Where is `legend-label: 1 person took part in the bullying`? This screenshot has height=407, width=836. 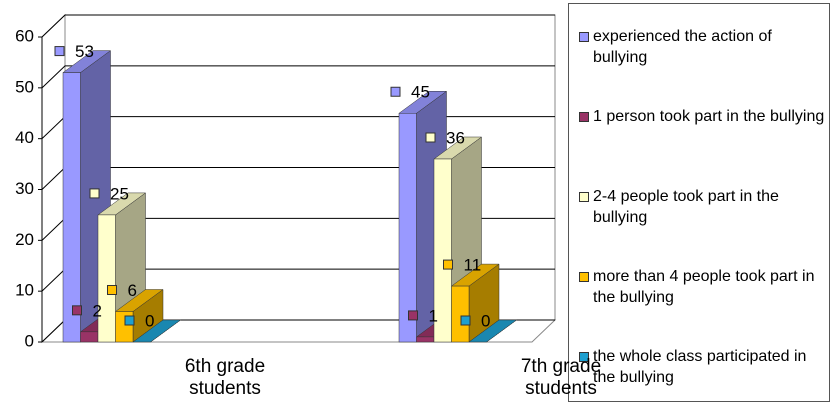 legend-label: 1 person took part in the bullying is located at coordinates (709, 116).